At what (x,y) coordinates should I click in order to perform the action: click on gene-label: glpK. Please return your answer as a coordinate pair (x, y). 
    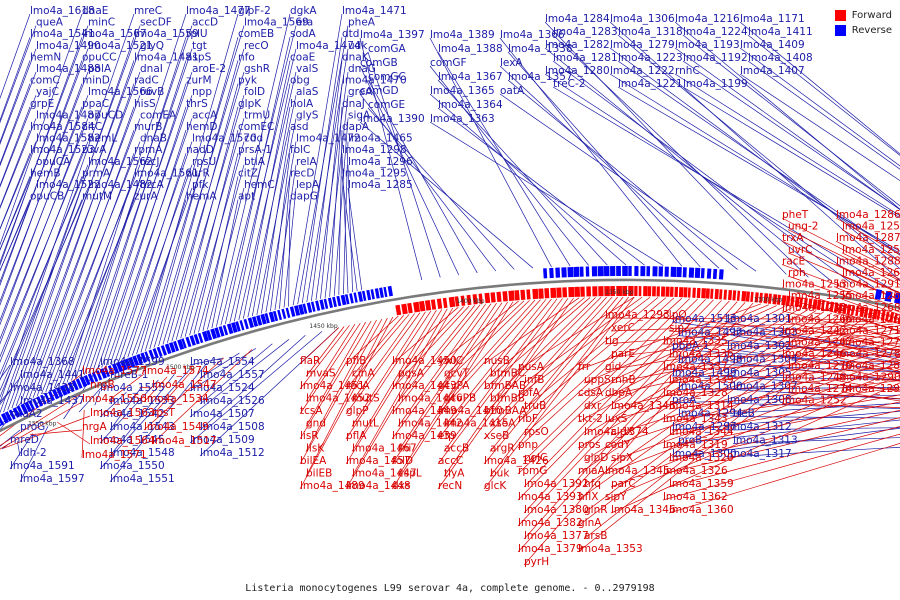
    Looking at the image, I should click on (250, 104).